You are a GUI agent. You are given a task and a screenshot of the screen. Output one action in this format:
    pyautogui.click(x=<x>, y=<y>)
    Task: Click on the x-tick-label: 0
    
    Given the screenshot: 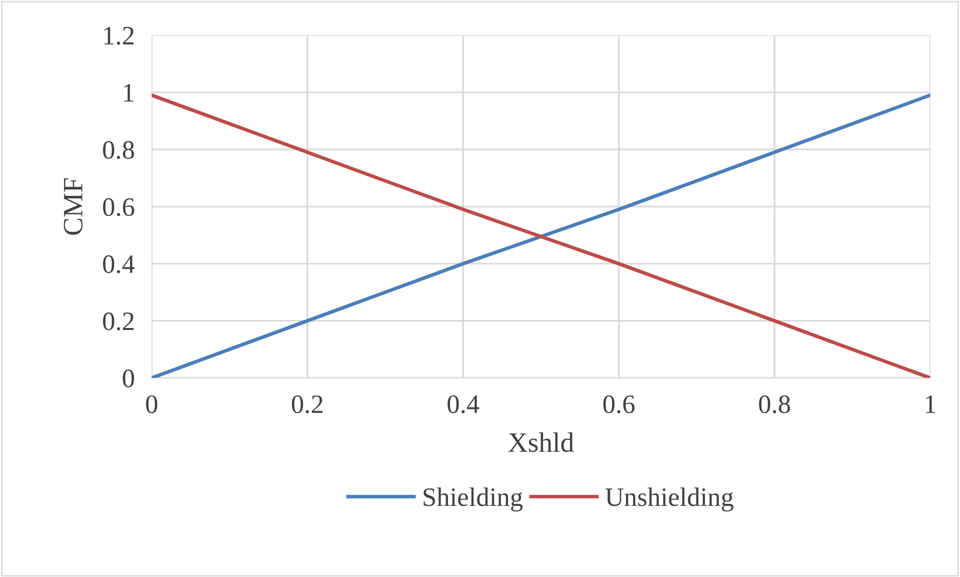 What is the action you would take?
    pyautogui.click(x=152, y=404)
    